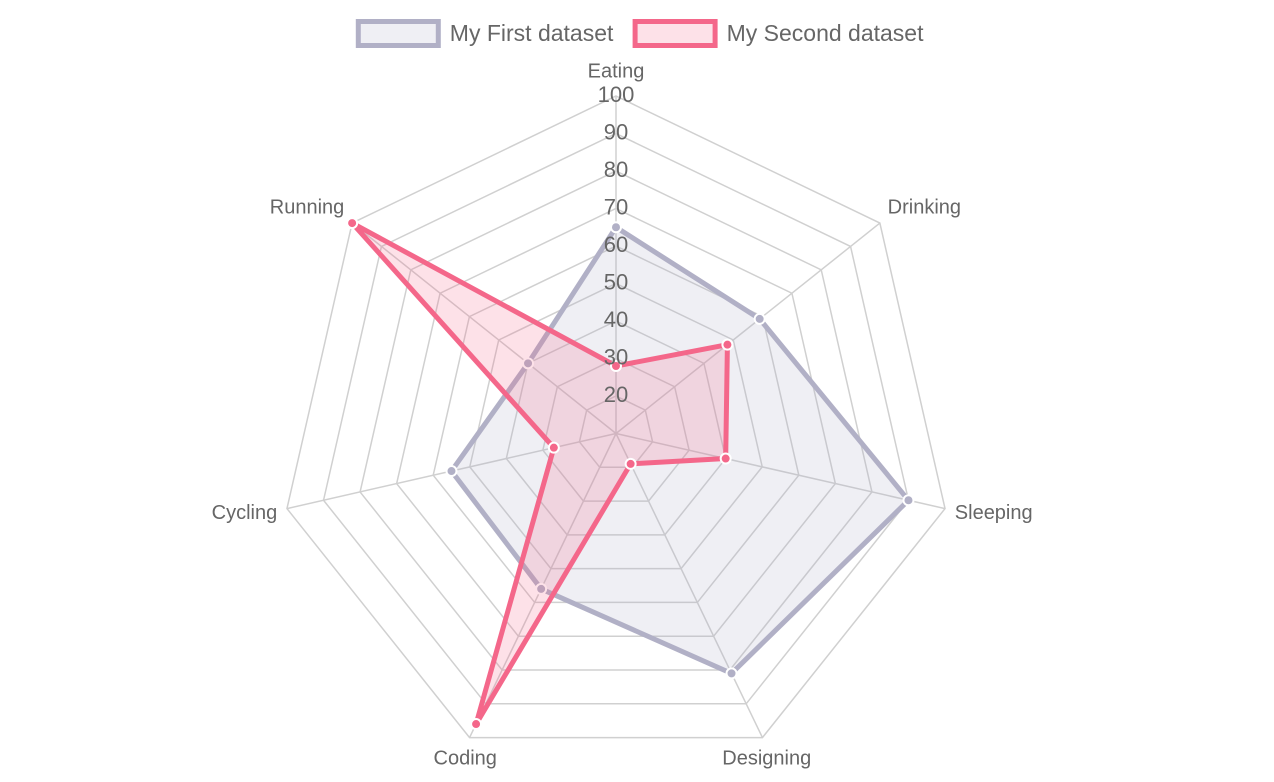  What do you see at coordinates (616, 281) in the screenshot?
I see `tick-label: 50` at bounding box center [616, 281].